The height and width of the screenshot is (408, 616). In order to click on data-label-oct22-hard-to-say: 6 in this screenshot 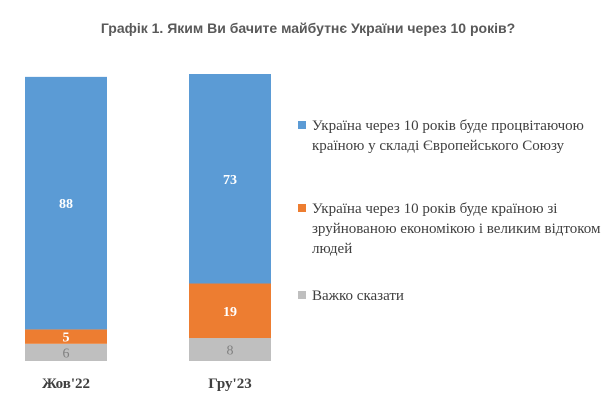, I will do `click(66, 353)`.